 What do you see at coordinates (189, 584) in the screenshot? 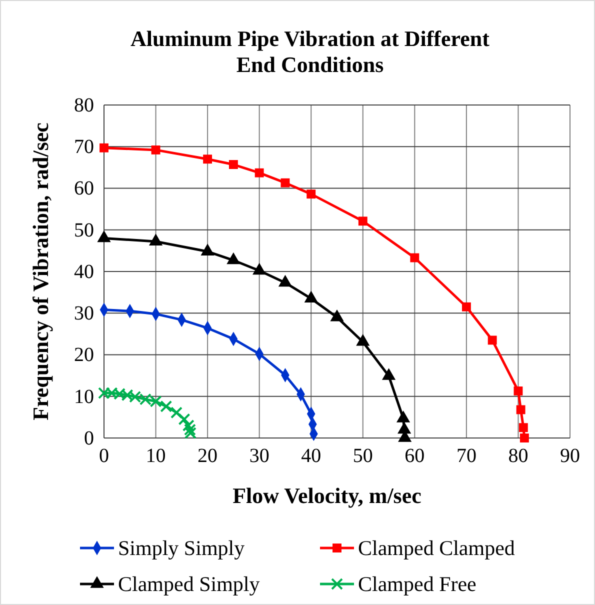
I see `legend-label: Clamped Simply` at bounding box center [189, 584].